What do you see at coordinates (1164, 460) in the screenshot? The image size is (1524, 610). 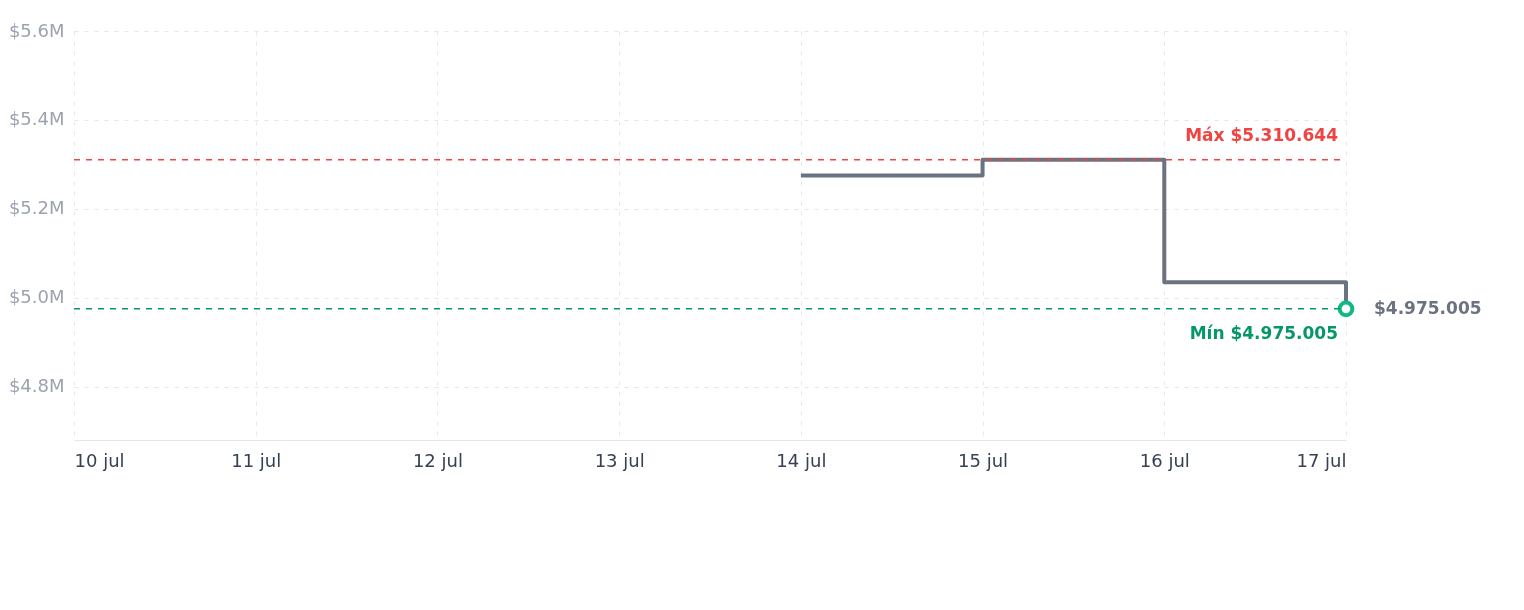 I see `x-tick-label: 16 jul` at bounding box center [1164, 460].